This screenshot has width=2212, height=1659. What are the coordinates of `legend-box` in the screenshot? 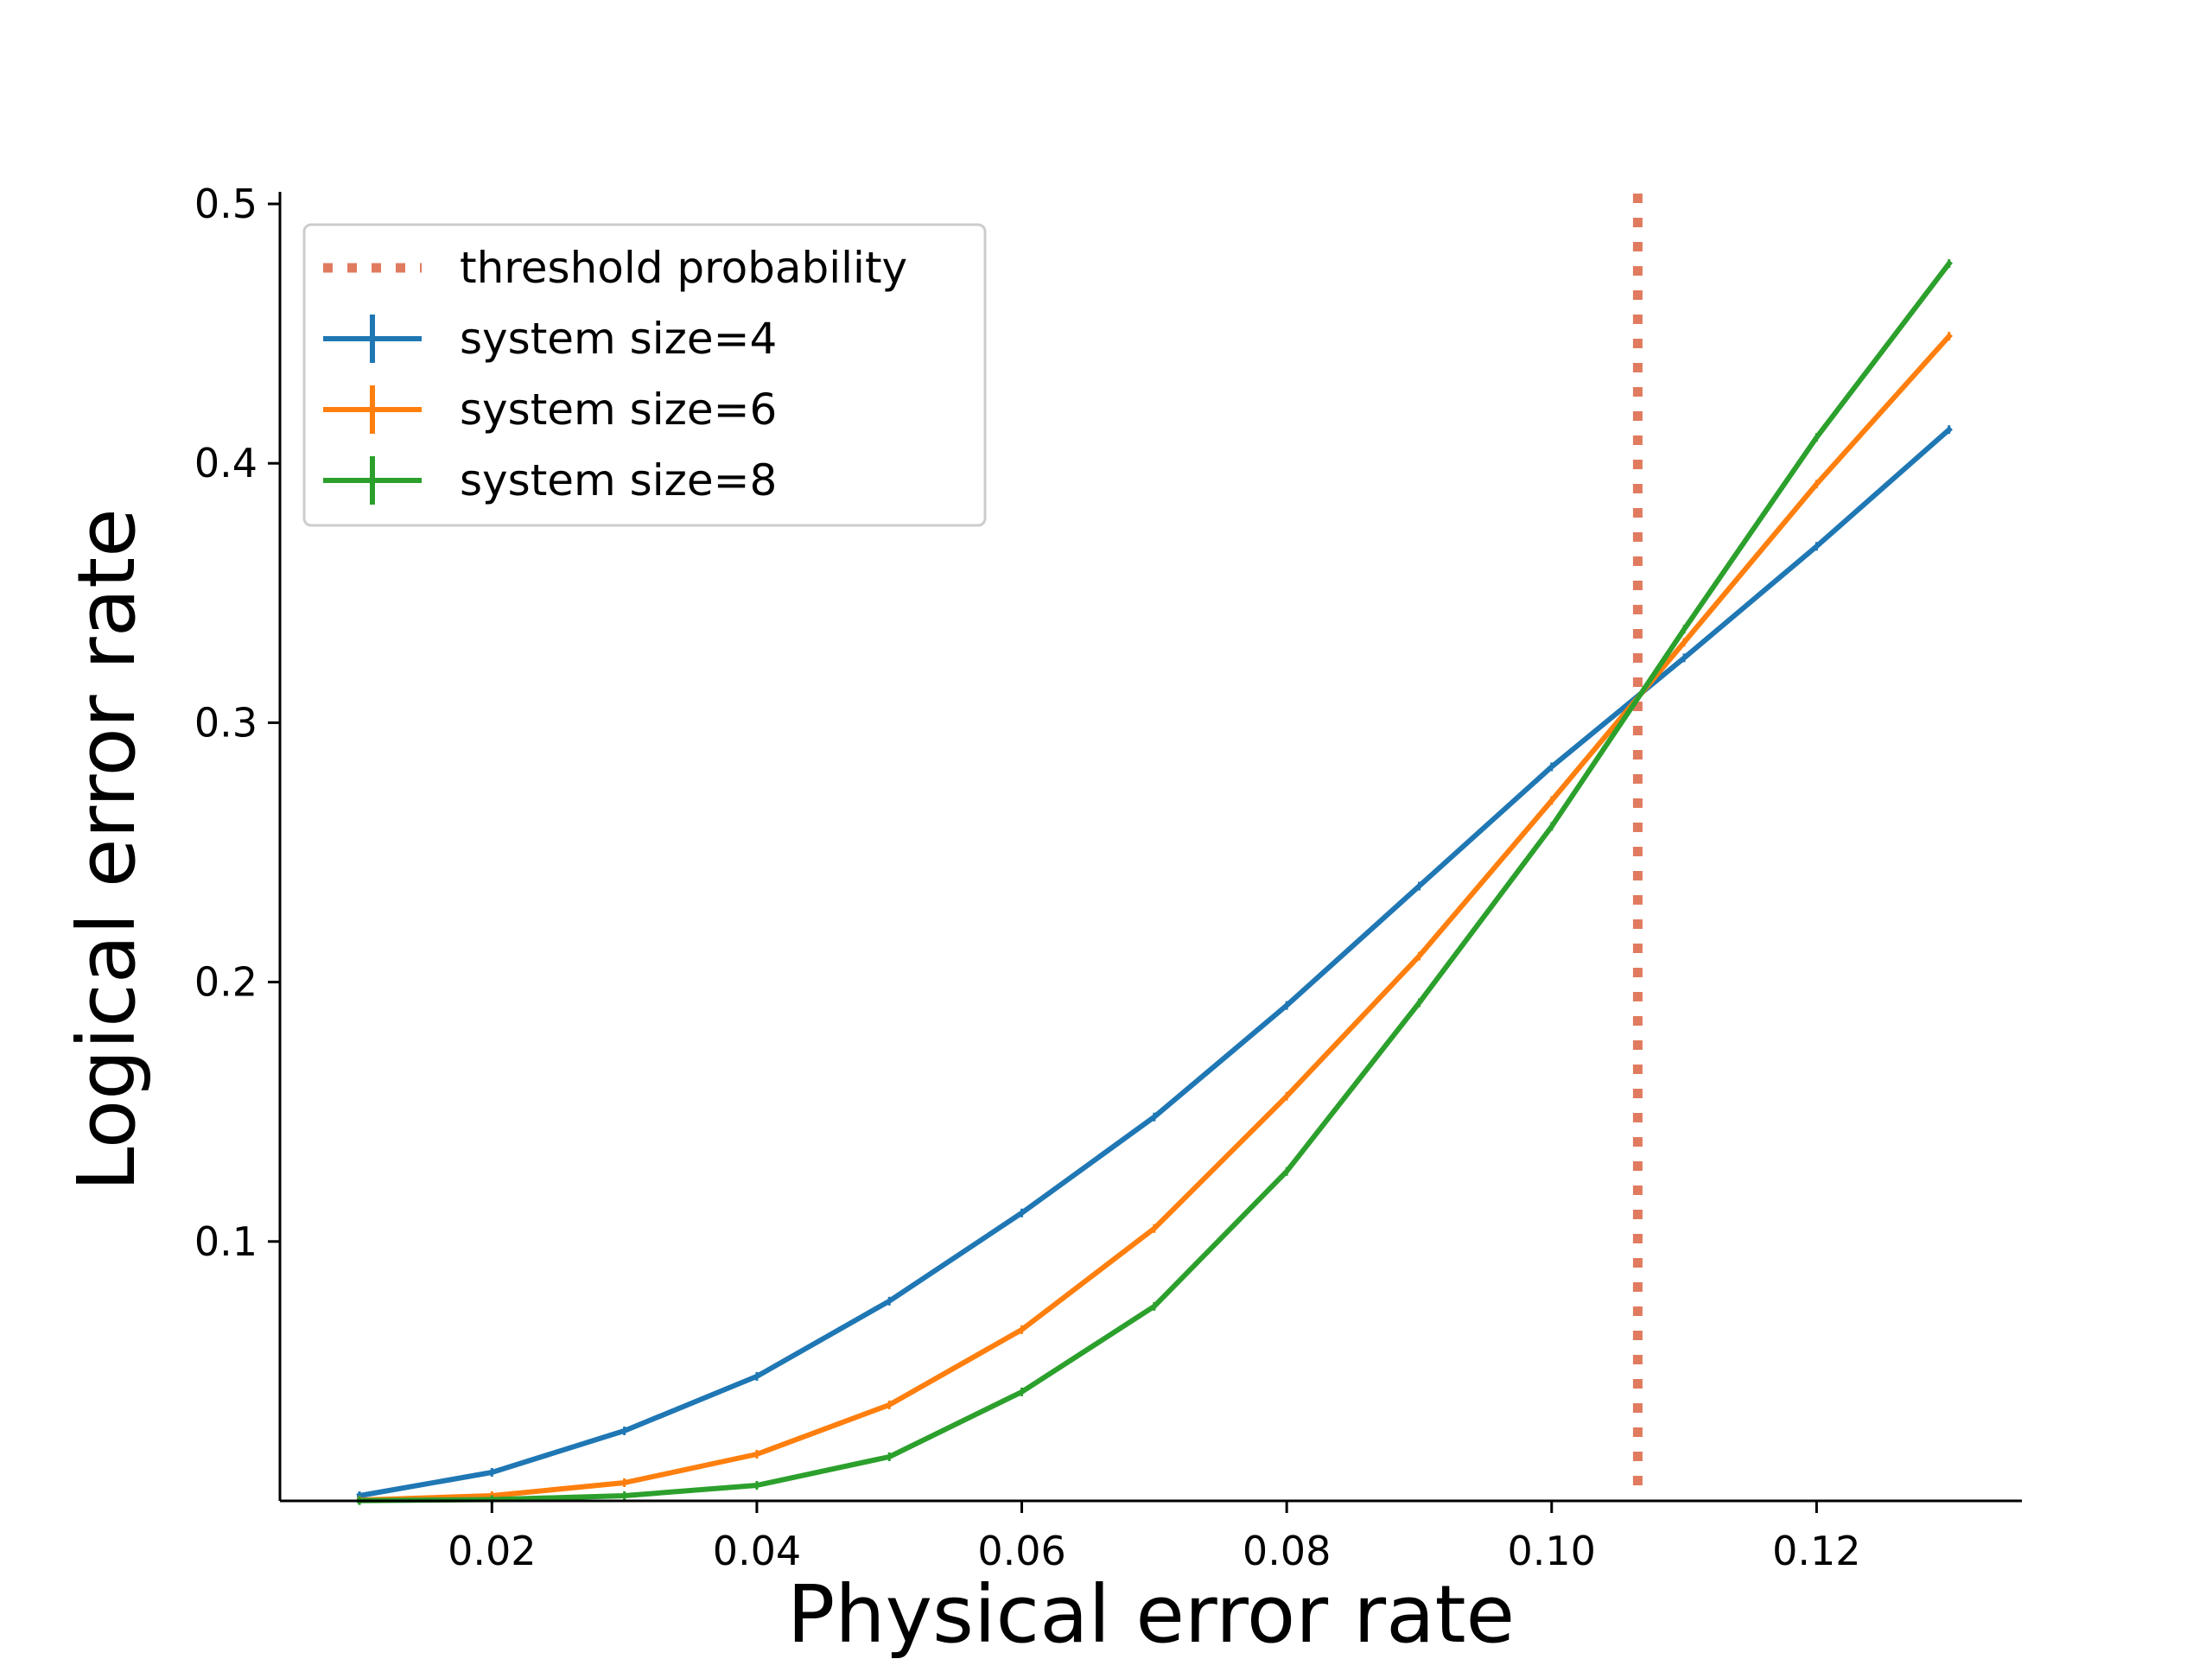 It's located at (644, 375).